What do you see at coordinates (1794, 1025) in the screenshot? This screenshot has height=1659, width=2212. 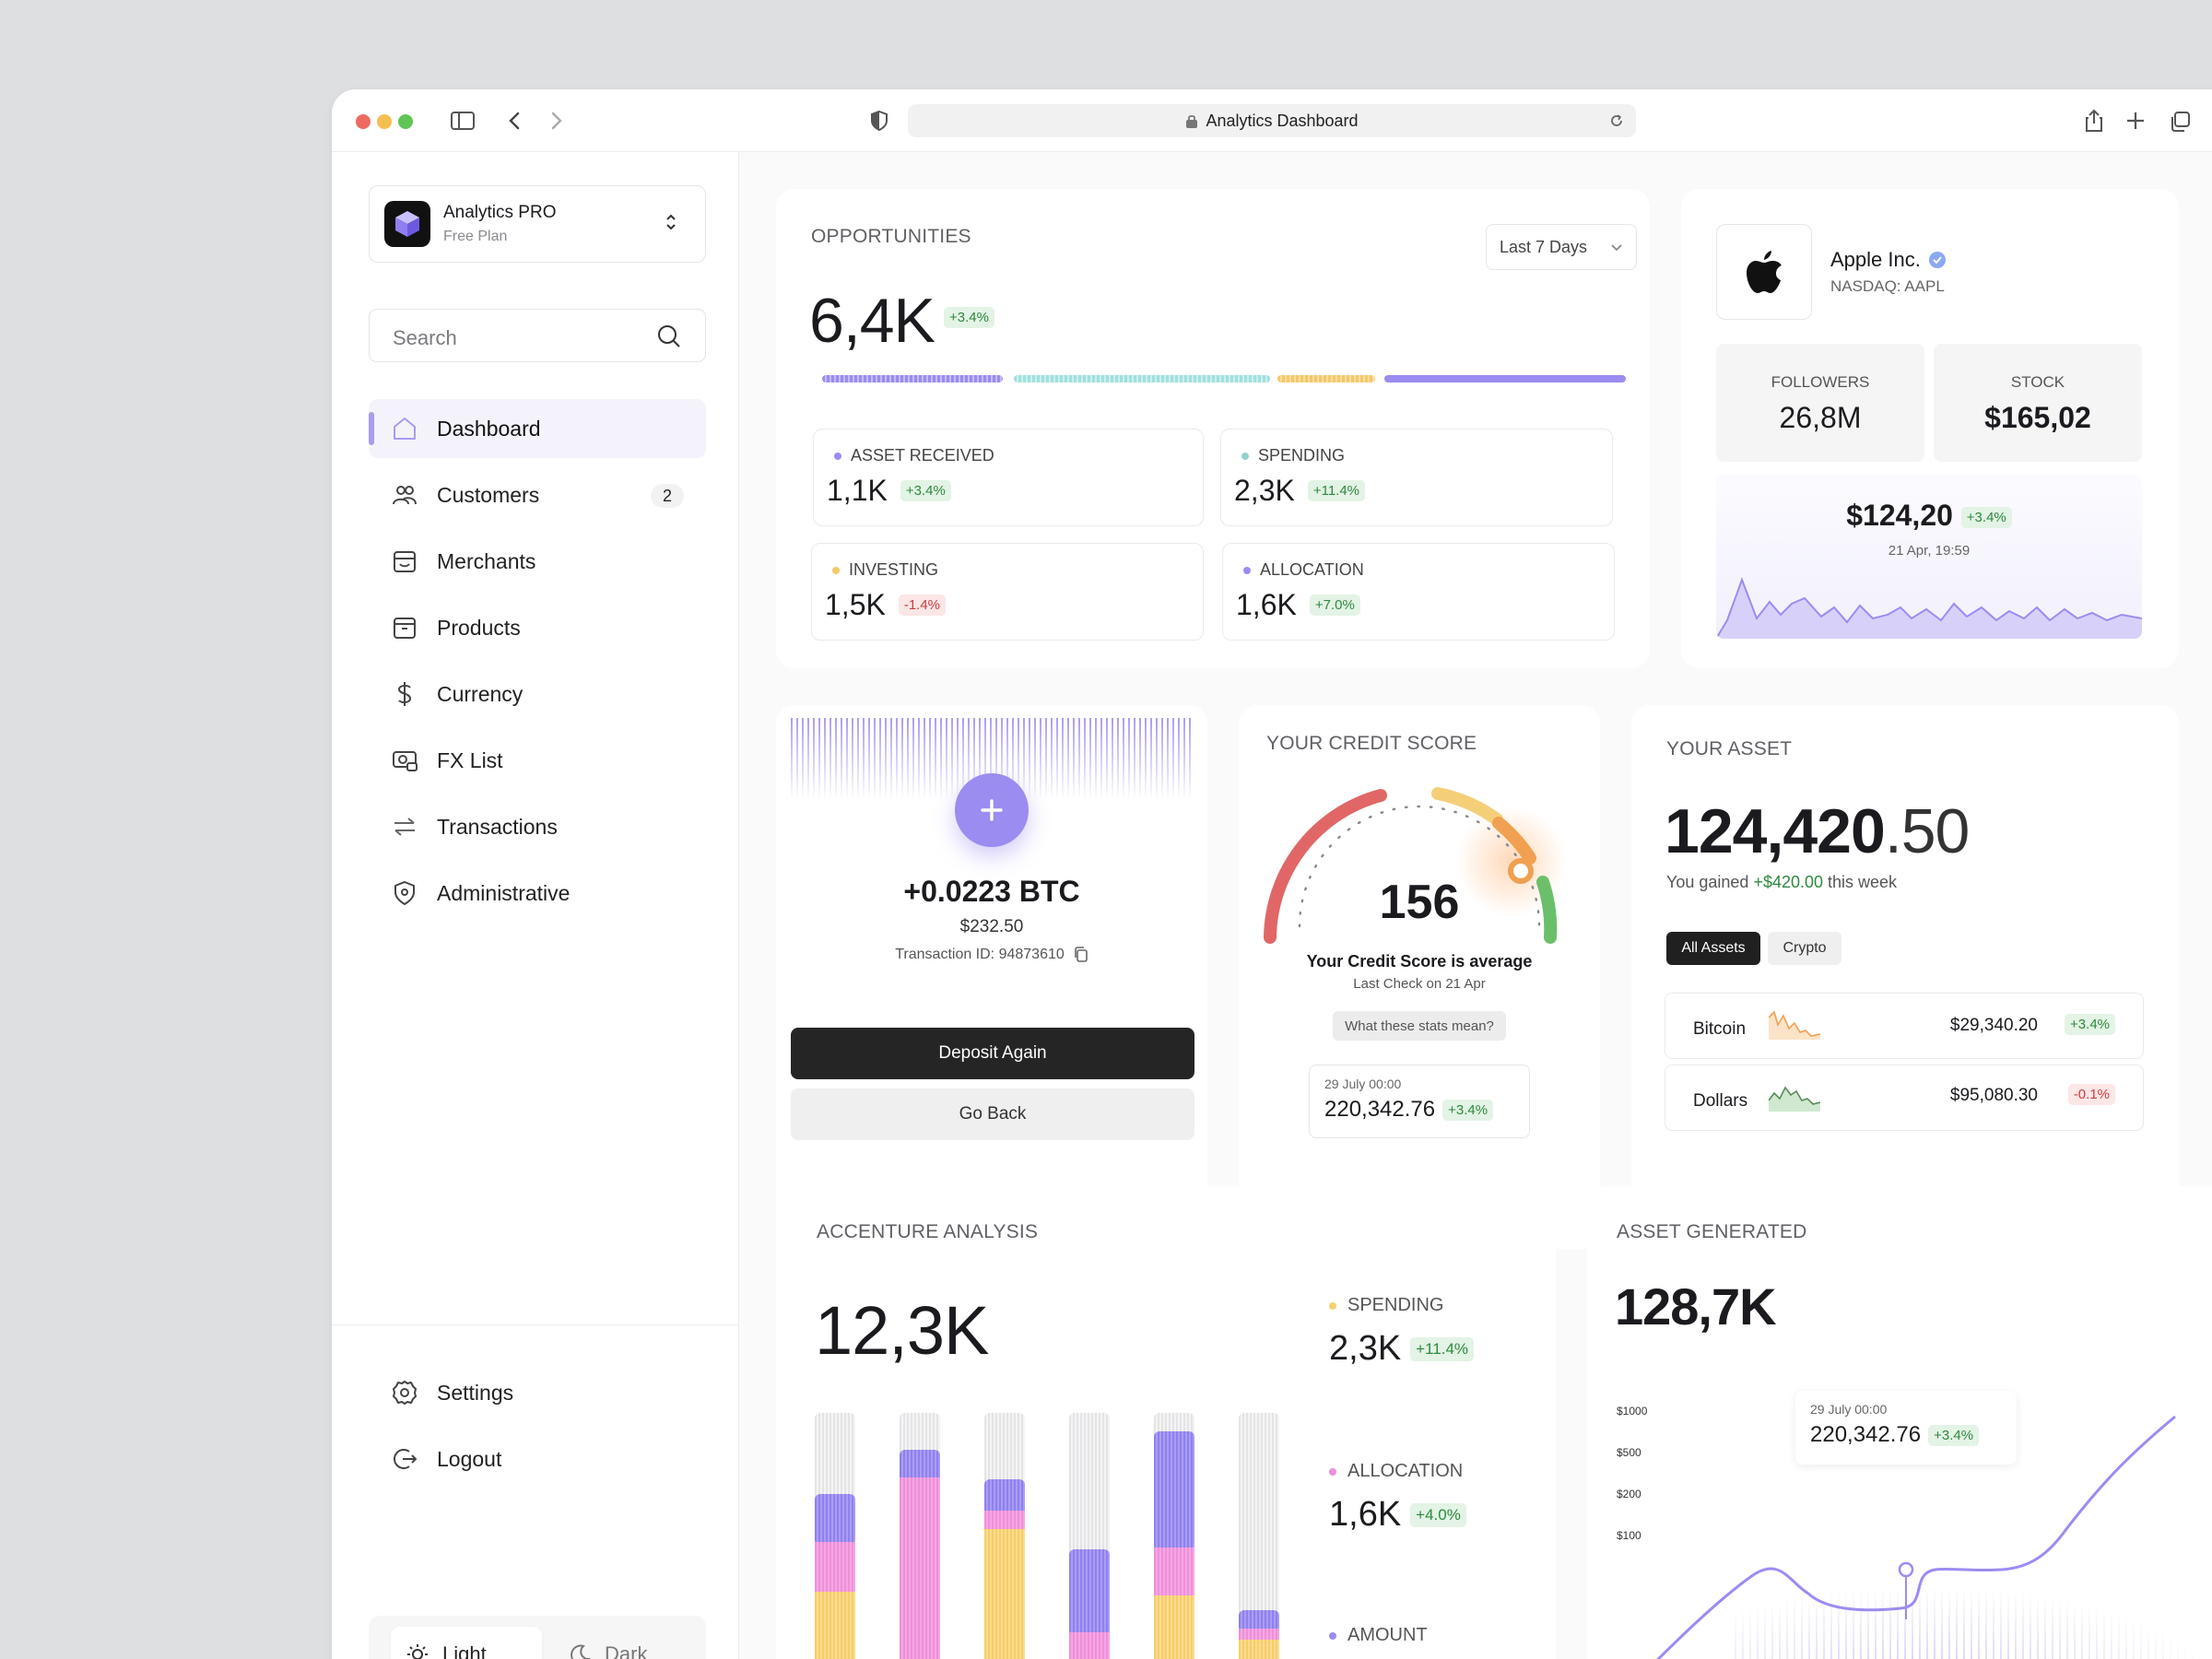 I see `bitcoin-sparkline` at bounding box center [1794, 1025].